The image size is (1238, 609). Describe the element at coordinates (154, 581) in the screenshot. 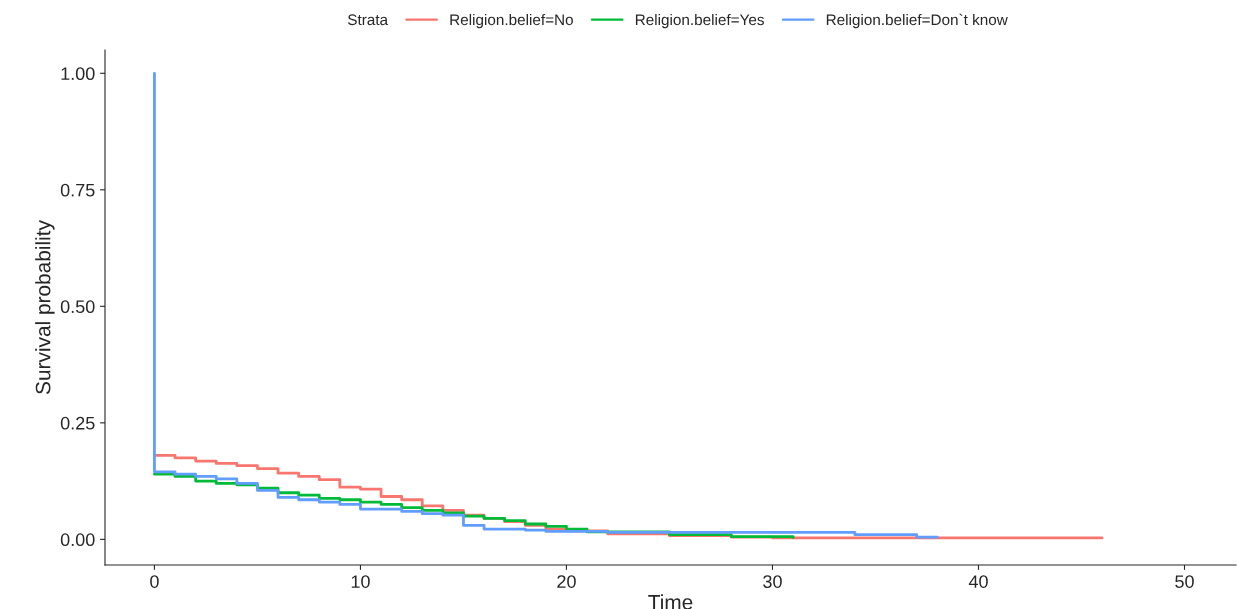

I see `x-tick-label: 0` at that location.